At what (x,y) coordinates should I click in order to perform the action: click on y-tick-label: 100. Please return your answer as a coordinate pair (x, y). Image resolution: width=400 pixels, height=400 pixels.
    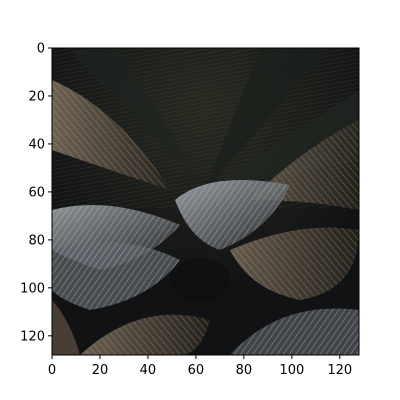
    Looking at the image, I should click on (32, 288).